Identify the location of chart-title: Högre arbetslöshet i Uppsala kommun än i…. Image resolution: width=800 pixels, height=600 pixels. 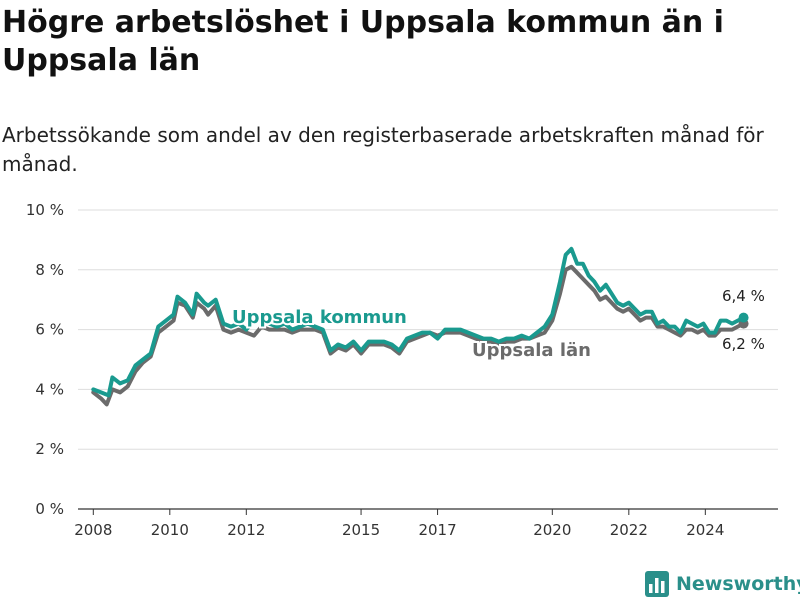
(363, 41).